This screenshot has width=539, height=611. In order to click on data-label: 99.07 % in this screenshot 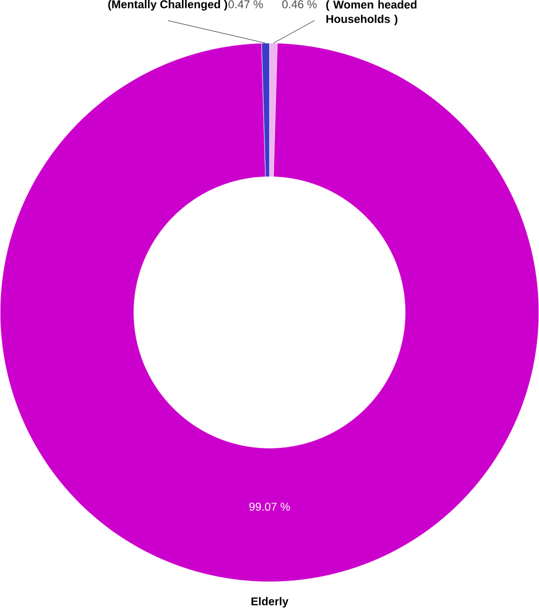, I will do `click(269, 506)`.